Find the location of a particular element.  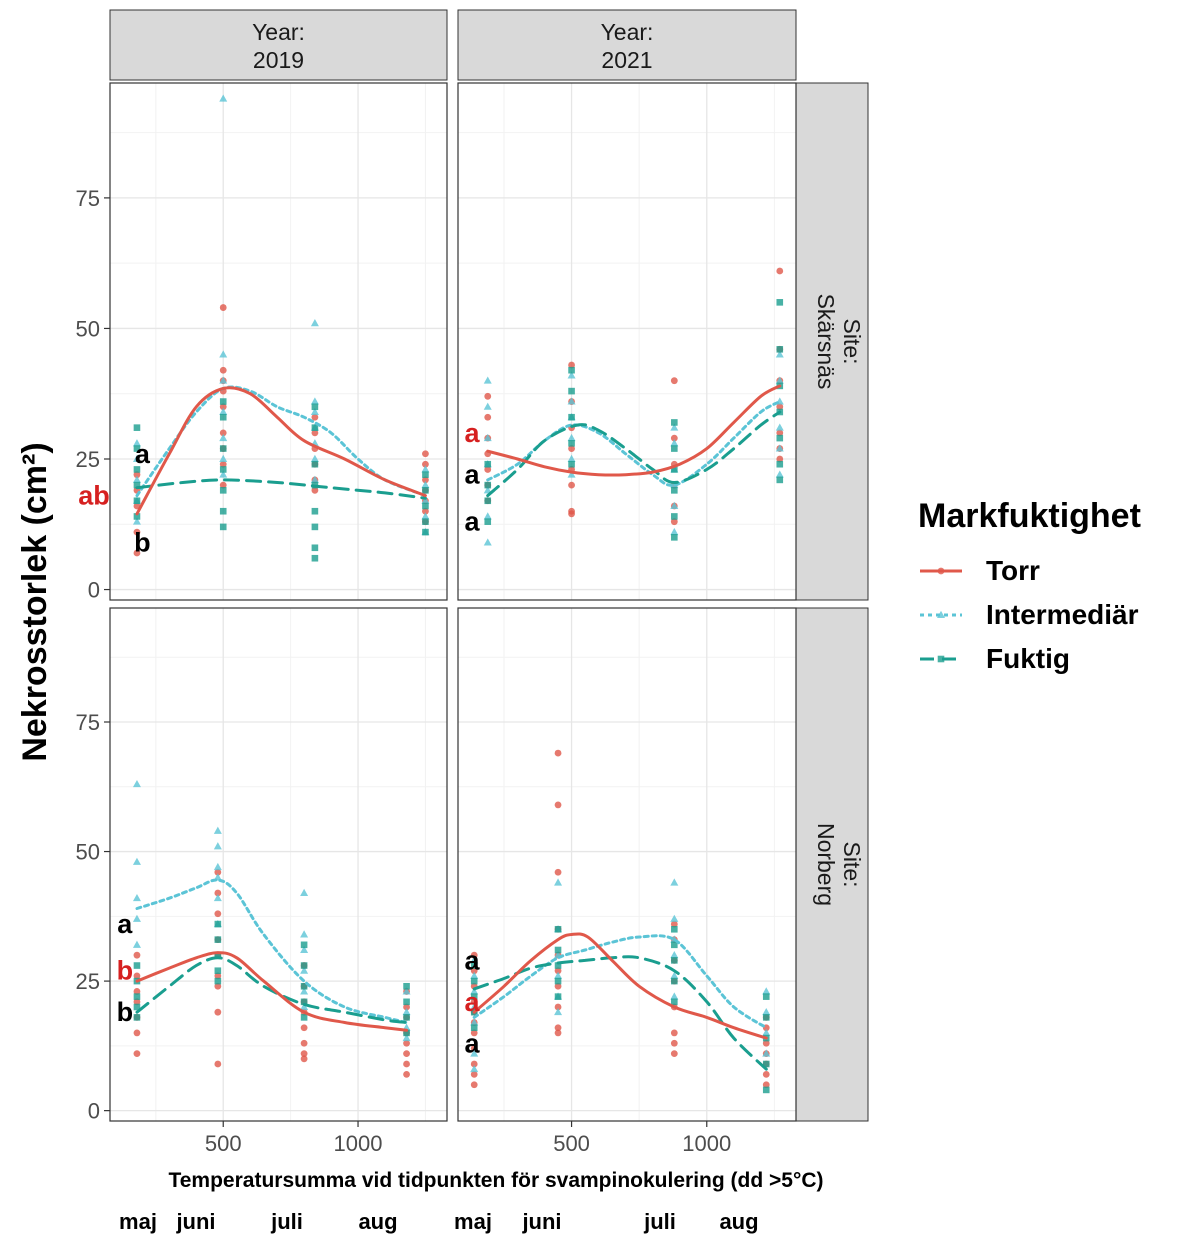

panel-Skärsnäs-2021: aaa is located at coordinates (627, 341).